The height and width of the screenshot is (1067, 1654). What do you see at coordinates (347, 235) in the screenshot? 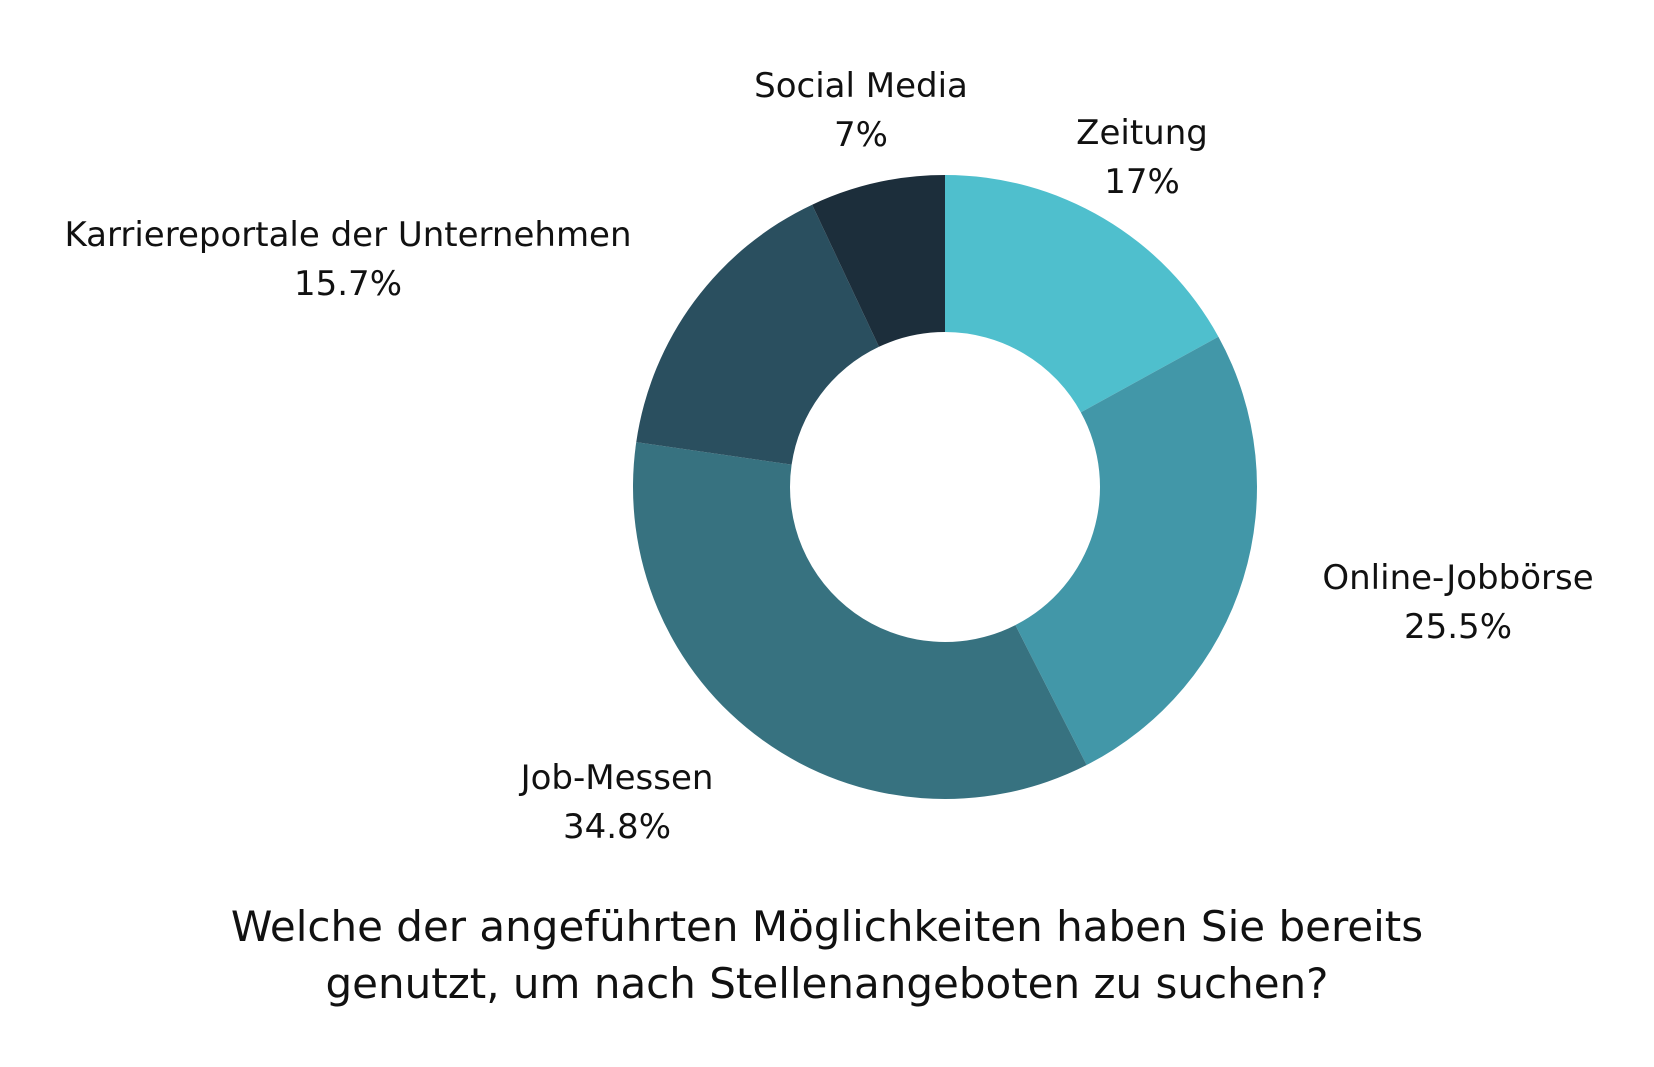
I see `slice-label-karriereportale-der-unternehmen: Karriereportale der Unternehmen` at bounding box center [347, 235].